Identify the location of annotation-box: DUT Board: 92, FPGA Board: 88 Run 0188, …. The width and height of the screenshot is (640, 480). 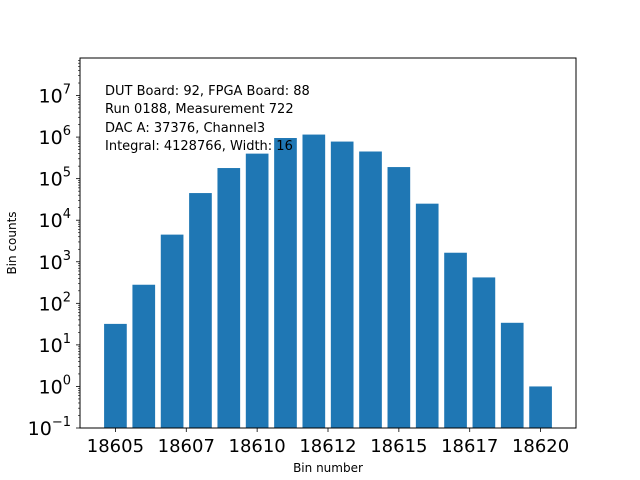
(207, 119).